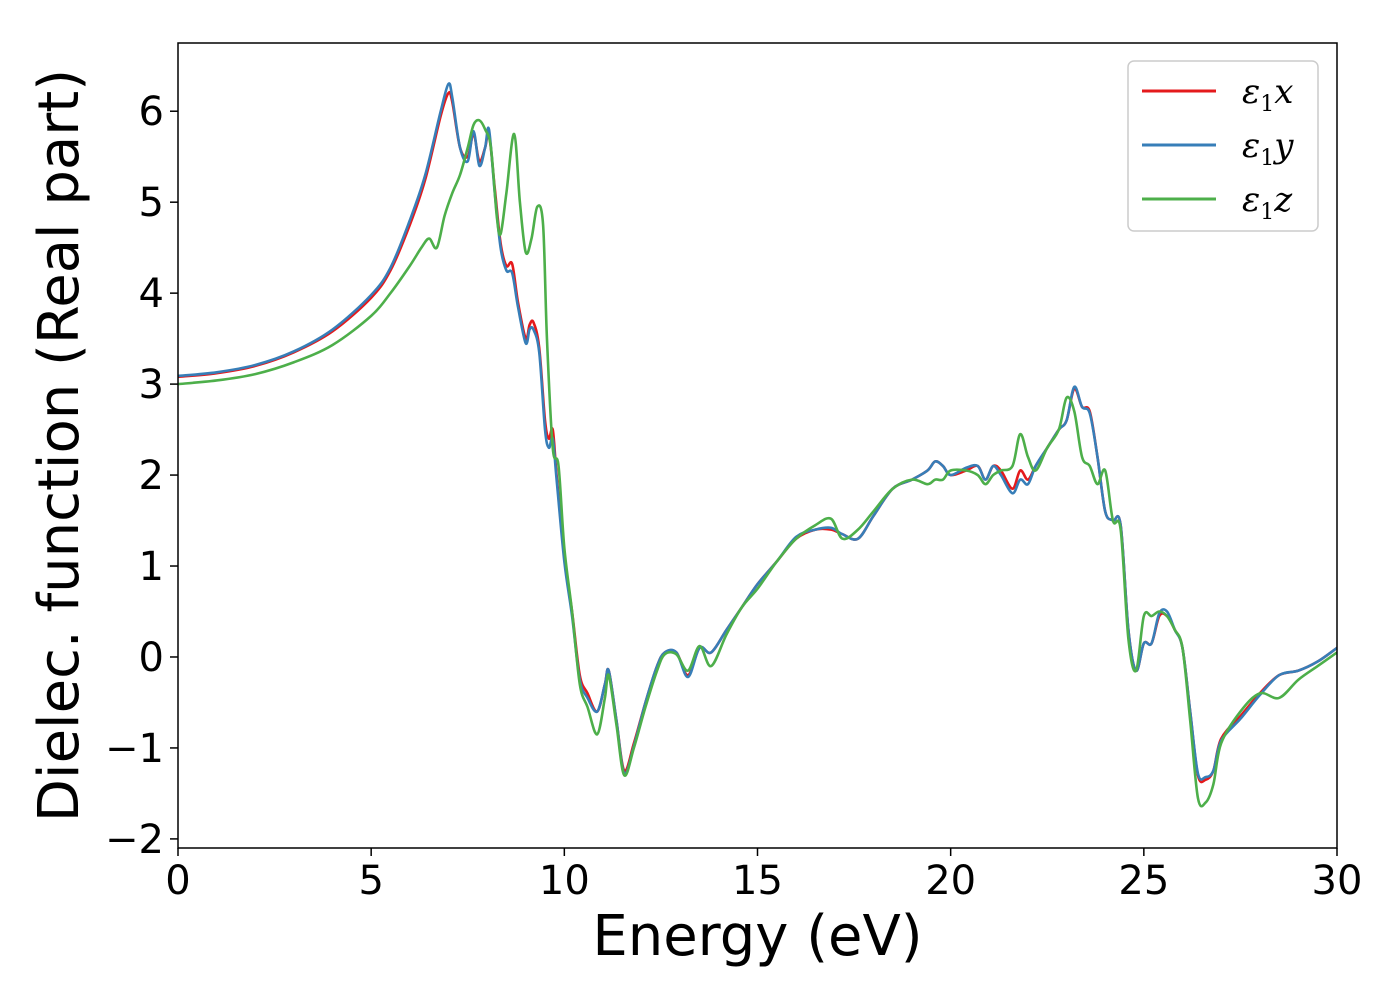 The width and height of the screenshot is (1400, 1000). Describe the element at coordinates (1267, 202) in the screenshot. I see `legend-label-z: ε1z` at that location.